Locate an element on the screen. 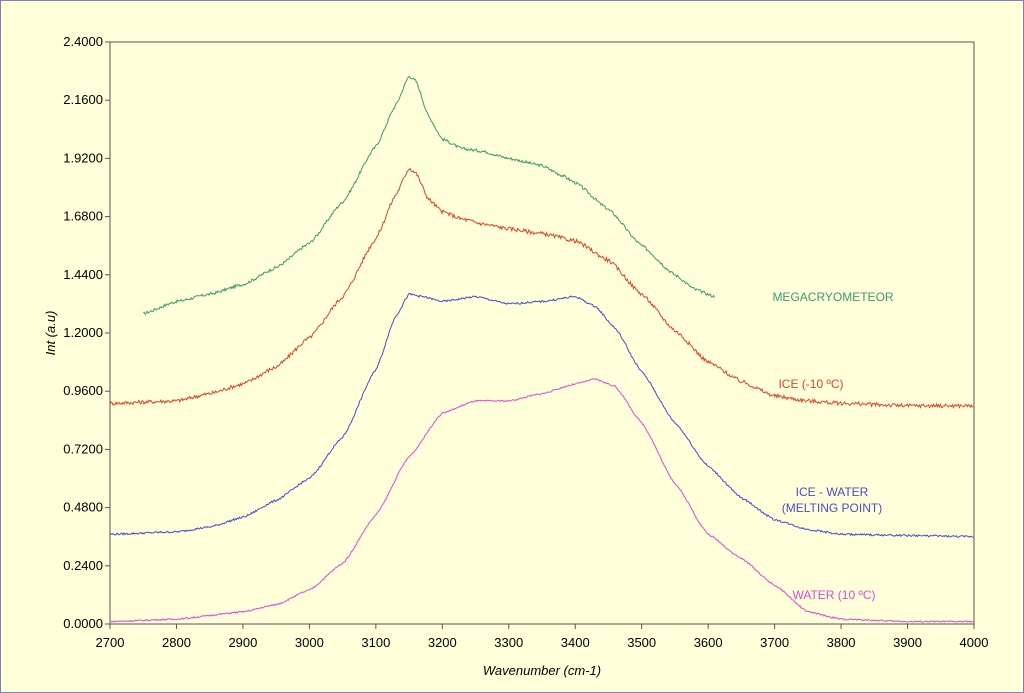 The image size is (1024, 693). x-tick-label: 3800 is located at coordinates (841, 642).